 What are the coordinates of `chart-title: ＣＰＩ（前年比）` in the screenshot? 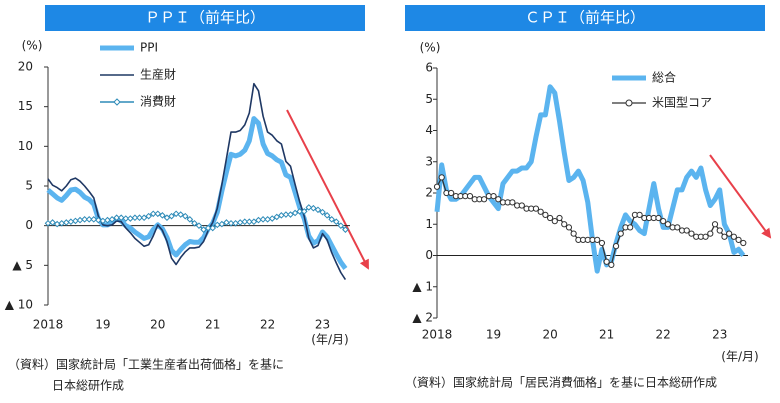 It's located at (585, 18).